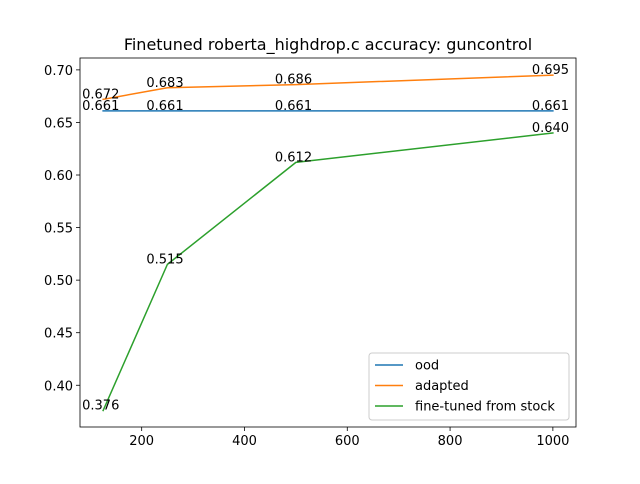 The height and width of the screenshot is (484, 640). Describe the element at coordinates (58, 334) in the screenshot. I see `y-tick-label: 0.45` at that location.